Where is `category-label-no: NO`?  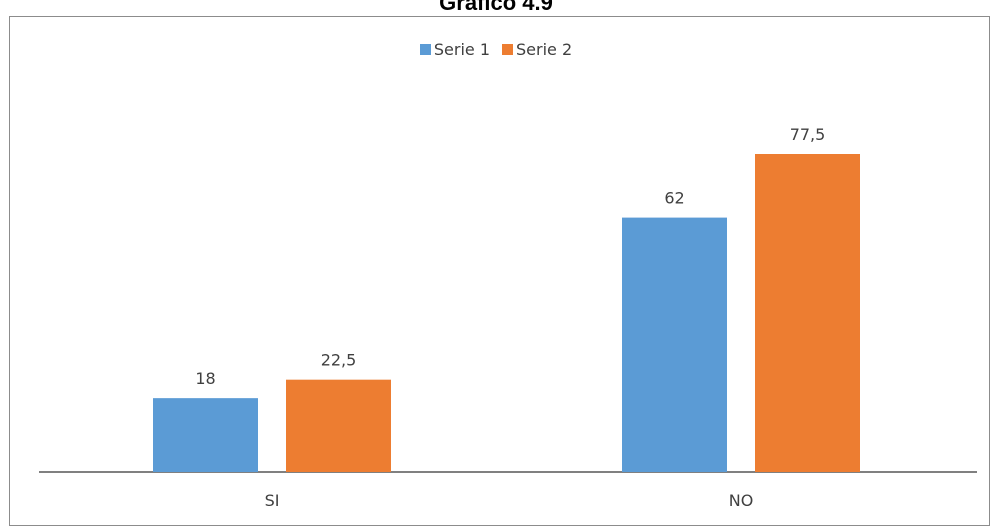
category-label-no: NO is located at coordinates (741, 500).